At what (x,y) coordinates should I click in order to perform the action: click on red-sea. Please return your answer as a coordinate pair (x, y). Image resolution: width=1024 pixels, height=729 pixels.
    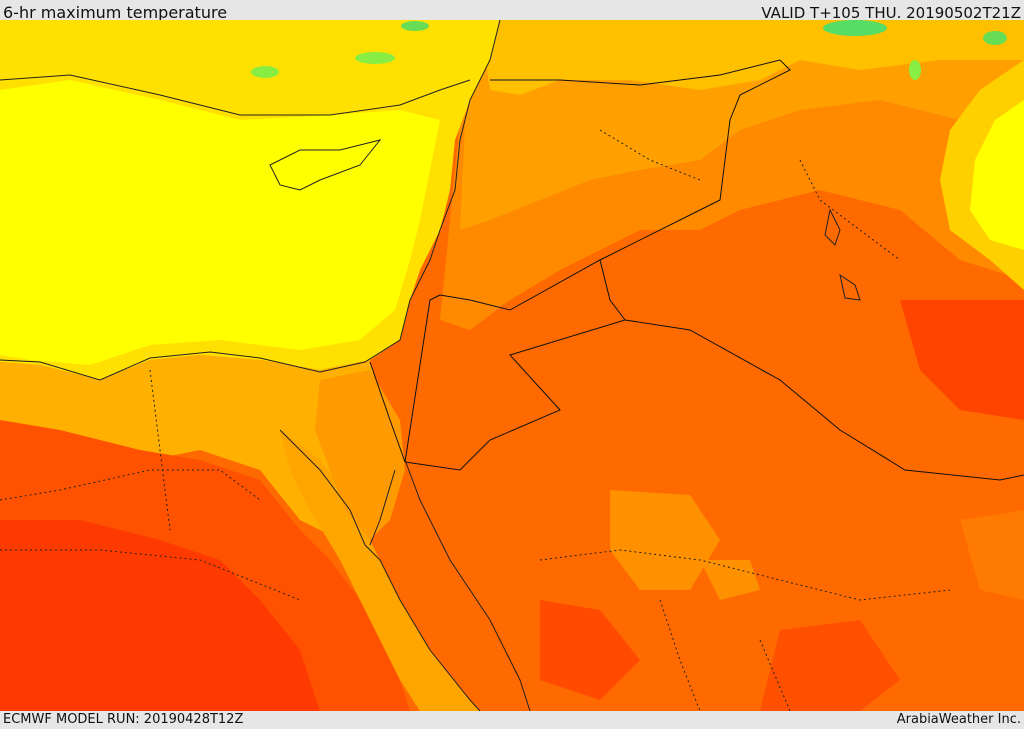
    Looking at the image, I should click on (380, 570).